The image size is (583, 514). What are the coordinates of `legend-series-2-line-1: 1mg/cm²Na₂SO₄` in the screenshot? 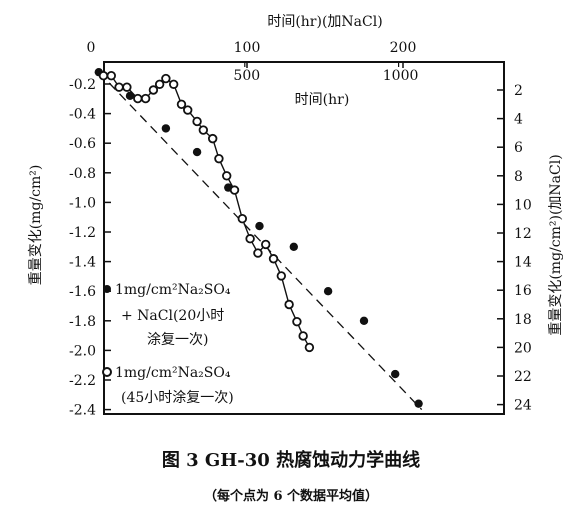 It's located at (173, 373).